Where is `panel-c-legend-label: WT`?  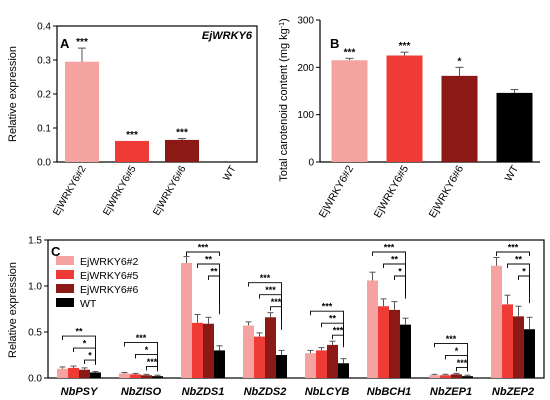 panel-c-legend-label: WT is located at coordinates (88, 304).